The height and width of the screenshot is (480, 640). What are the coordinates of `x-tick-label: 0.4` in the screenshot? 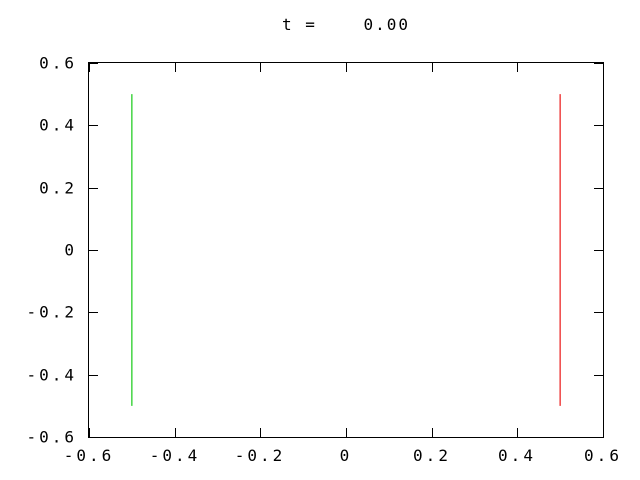 It's located at (517, 455).